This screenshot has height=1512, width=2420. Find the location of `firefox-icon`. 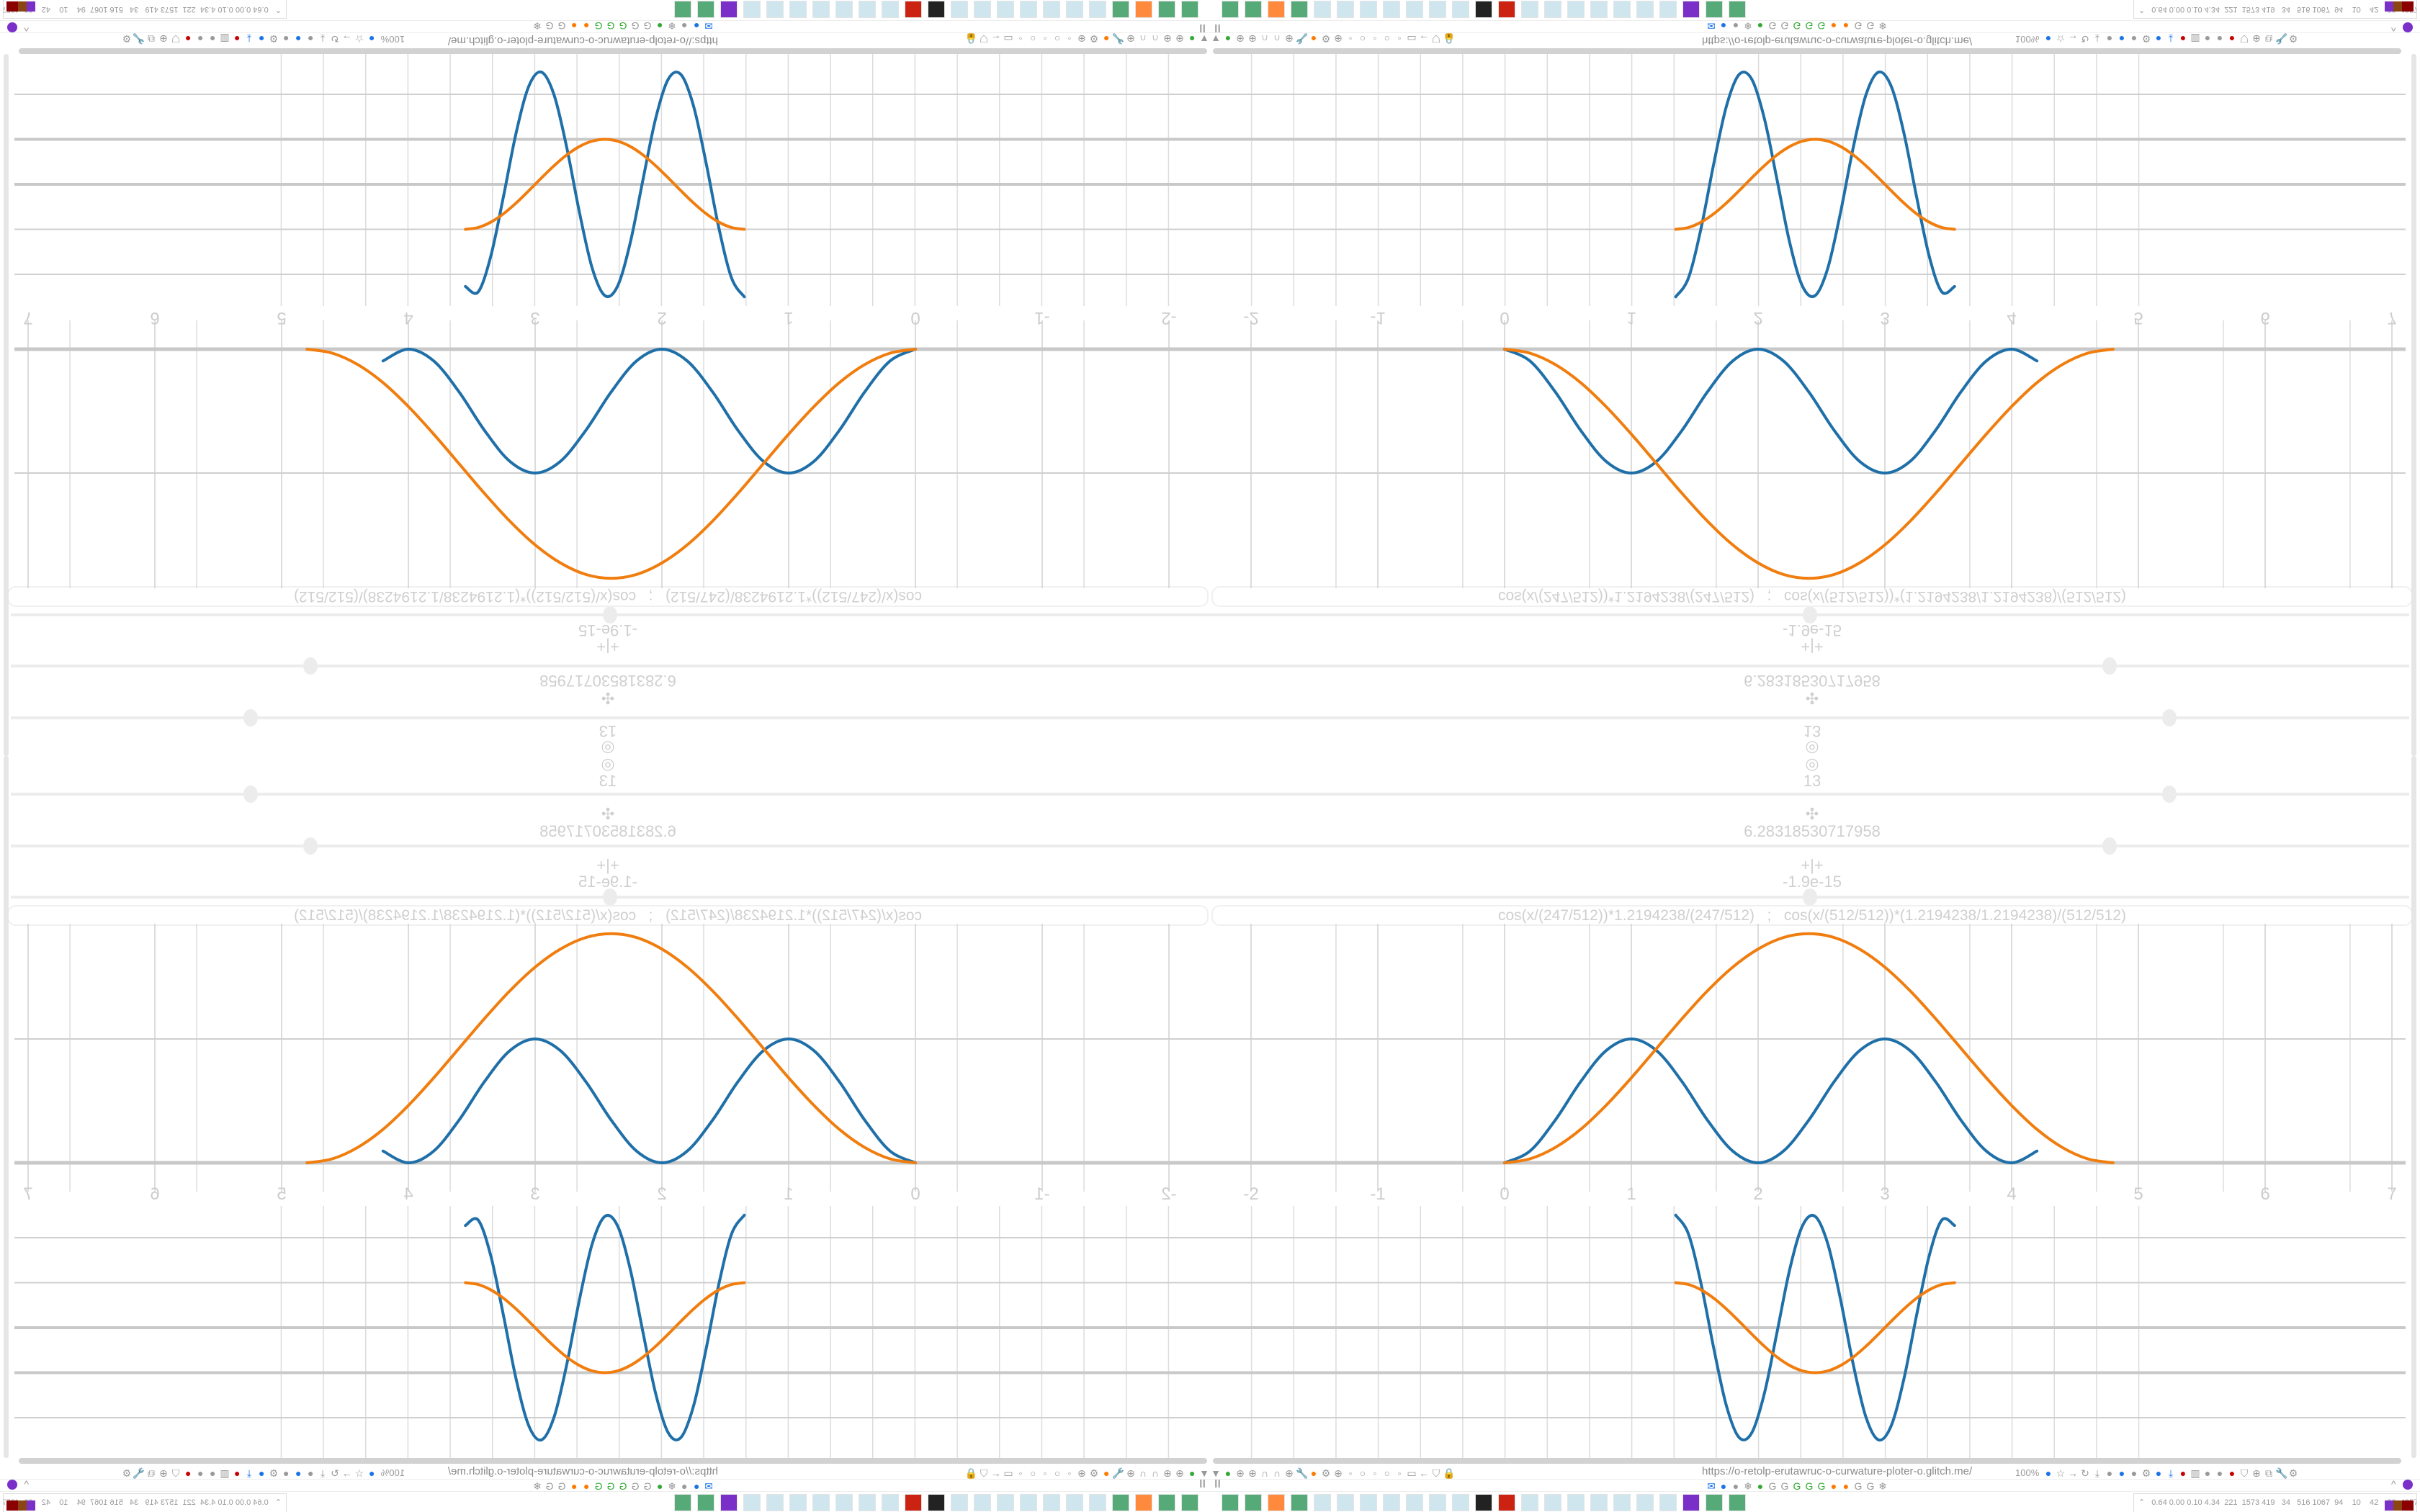

firefox-icon is located at coordinates (1276, 1502).